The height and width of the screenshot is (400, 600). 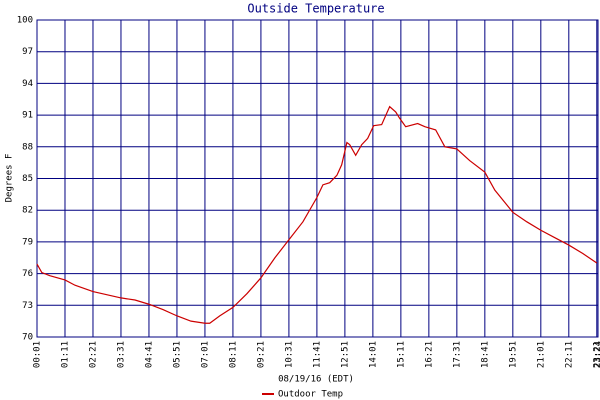 I want to click on x-tick-label: 09:21, so click(x=261, y=354).